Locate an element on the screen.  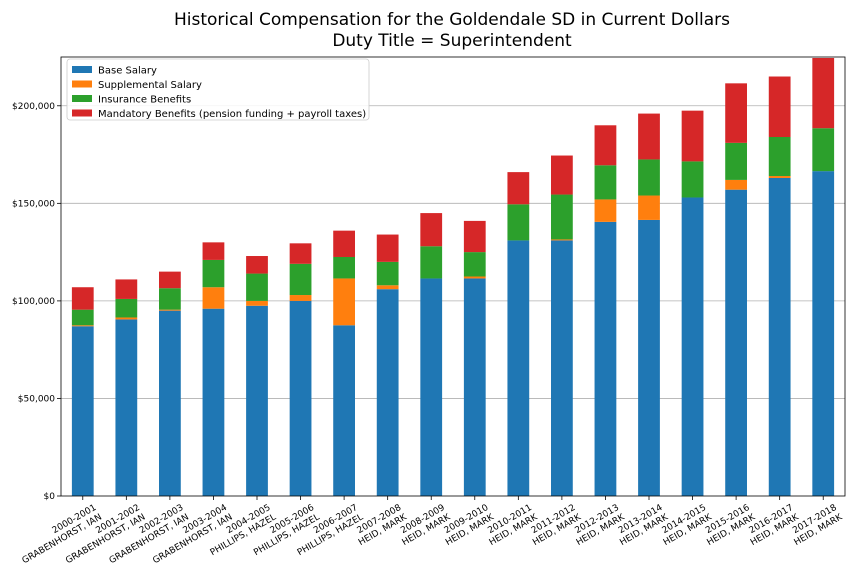
legend-label: Insurance Benefits is located at coordinates (144, 100).